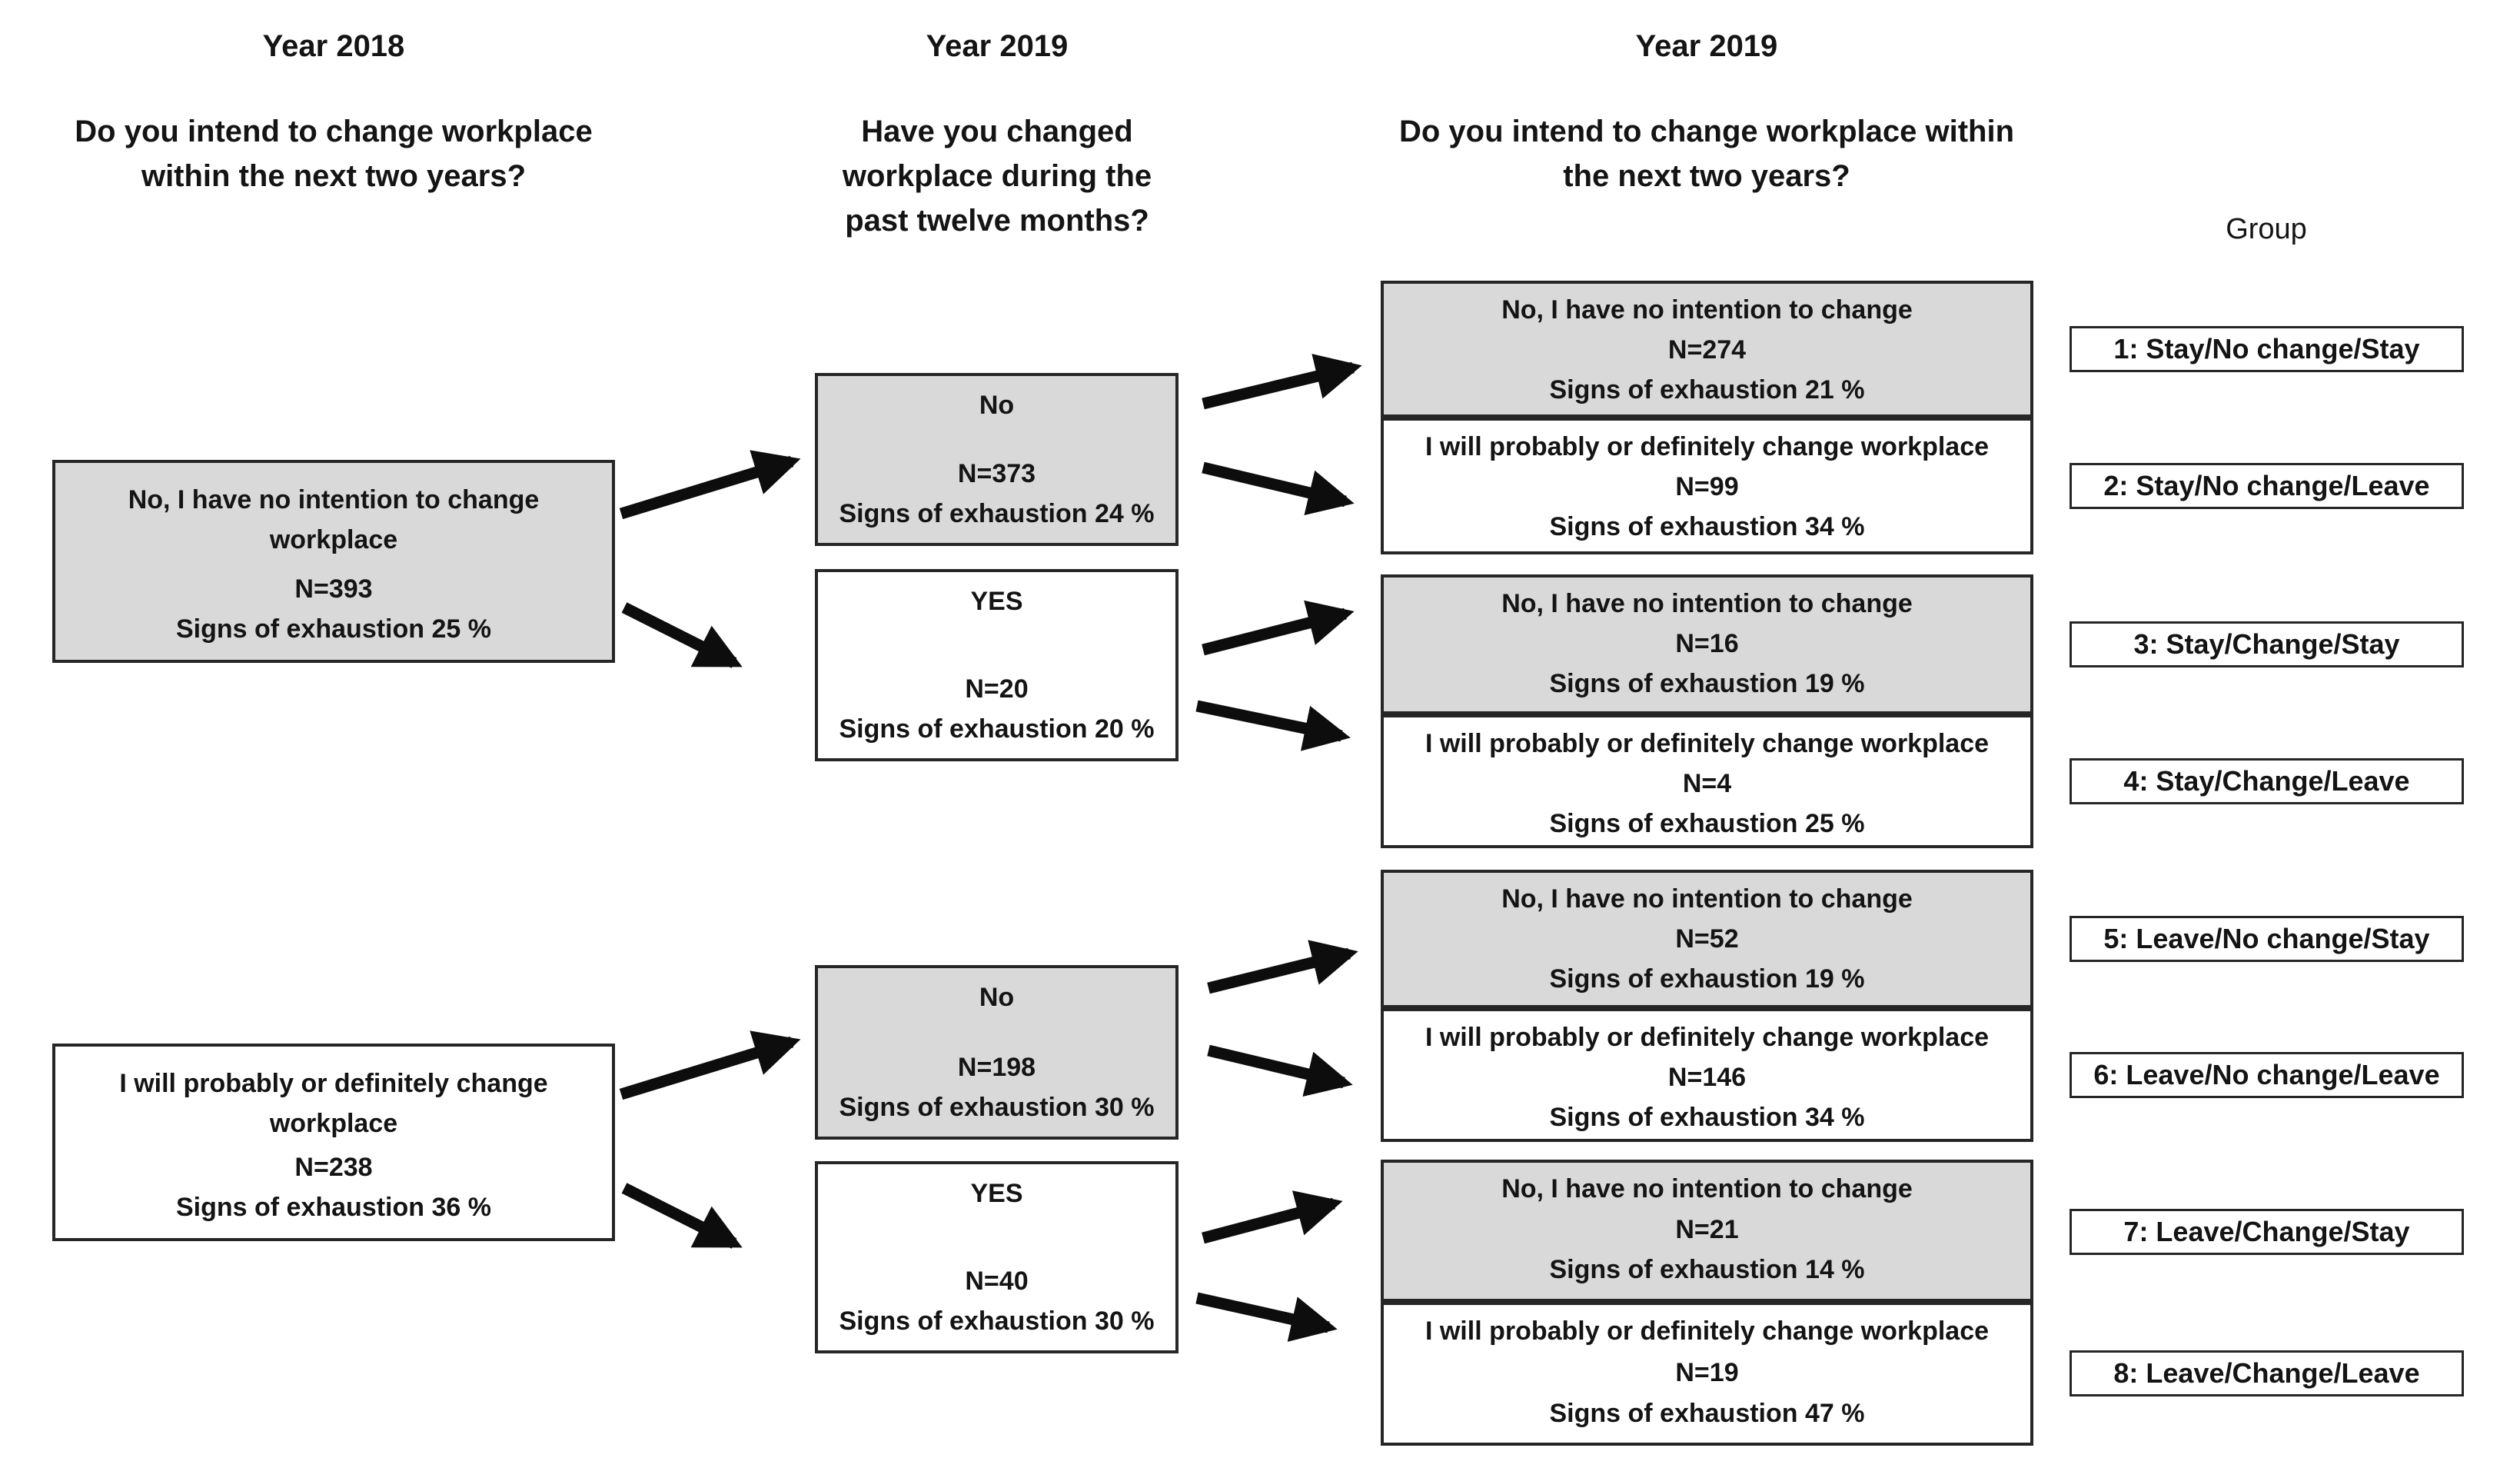 The image size is (2520, 1468). What do you see at coordinates (997, 1281) in the screenshot?
I see `node-n-count: N=40` at bounding box center [997, 1281].